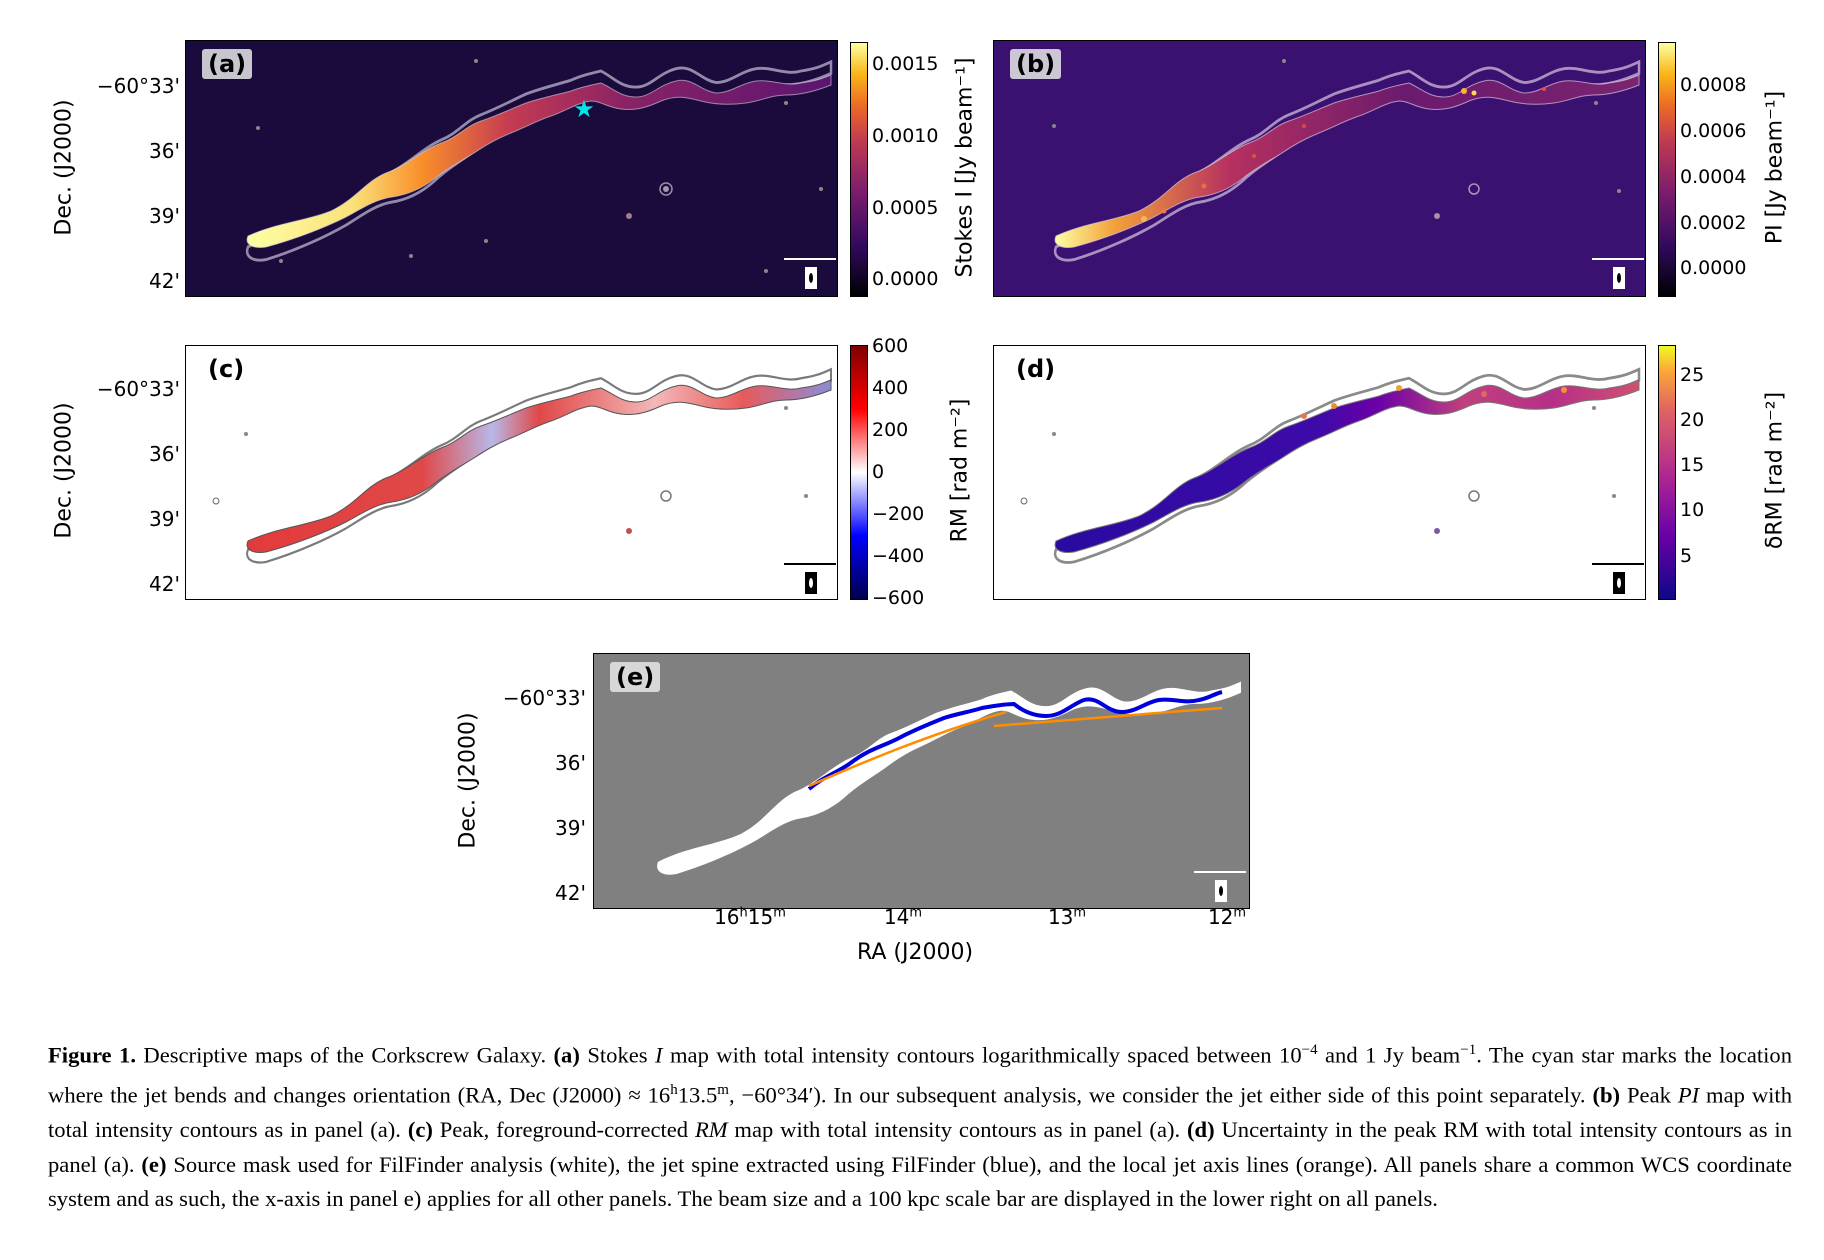 The height and width of the screenshot is (1260, 1824). Describe the element at coordinates (164, 281) in the screenshot. I see `ytick-a-4: 42'` at that location.